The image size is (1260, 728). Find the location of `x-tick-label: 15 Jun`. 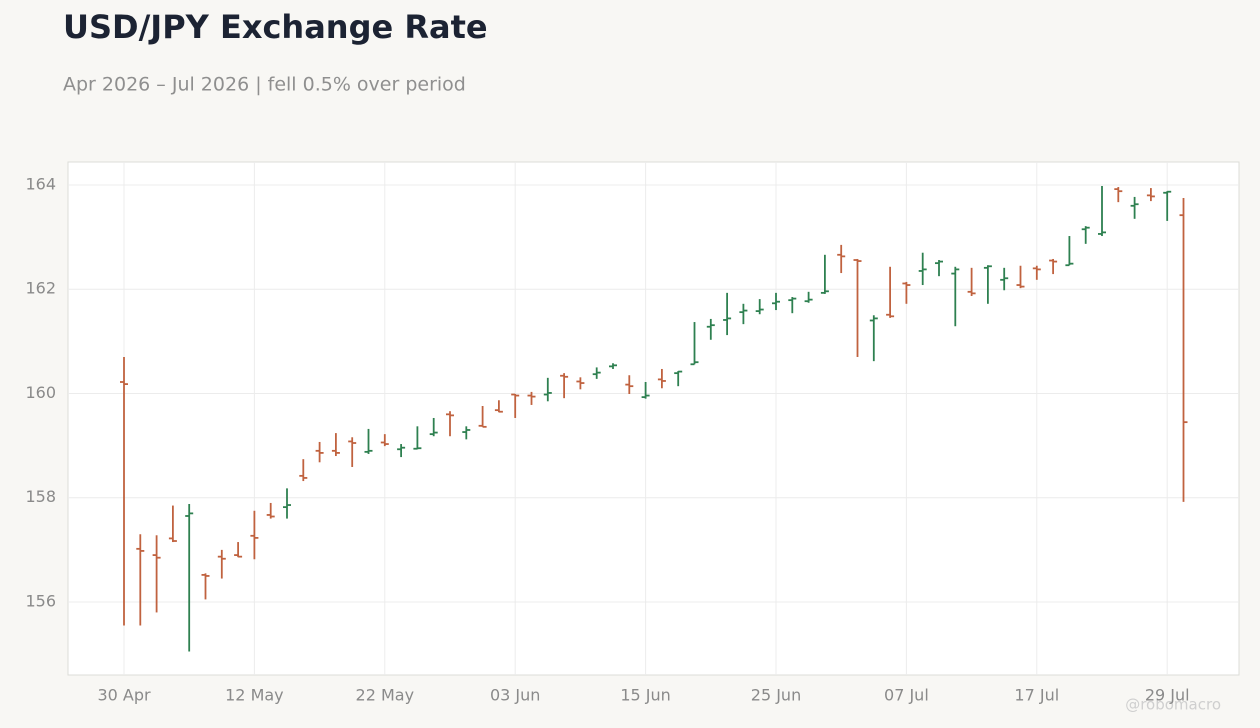

x-tick-label: 15 Jun is located at coordinates (645, 695).